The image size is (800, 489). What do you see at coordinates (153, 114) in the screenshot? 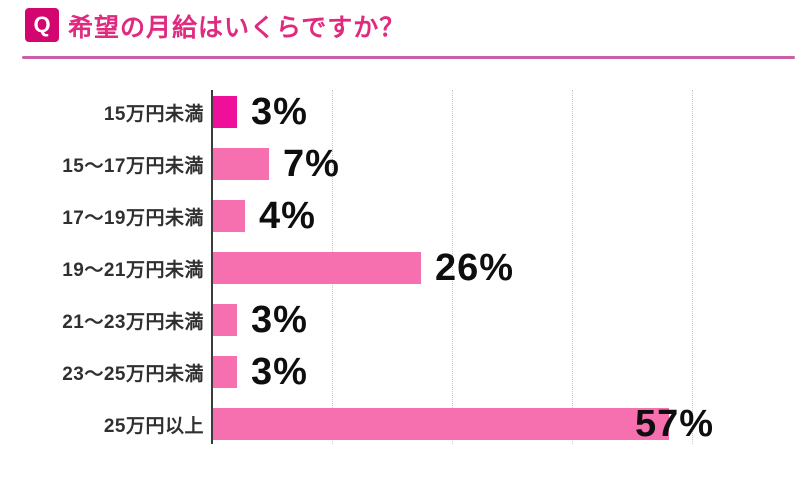
I see `category-label: 15万円未満` at bounding box center [153, 114].